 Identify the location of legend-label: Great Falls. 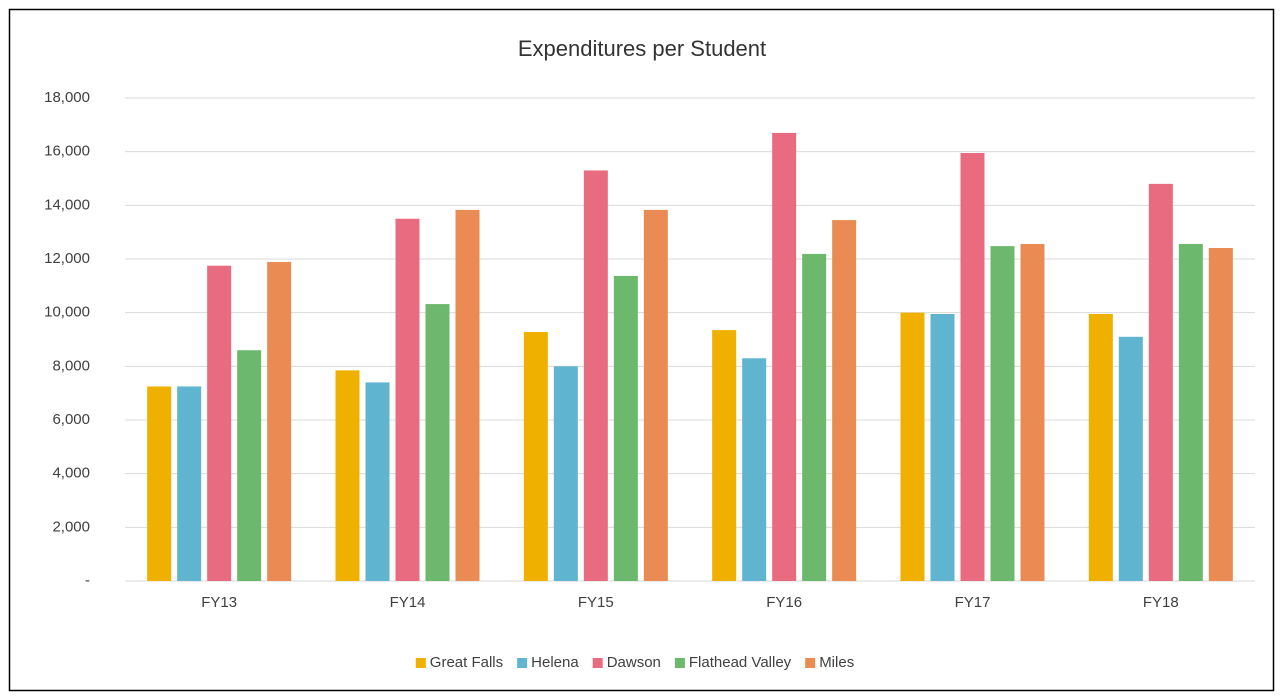
(466, 662).